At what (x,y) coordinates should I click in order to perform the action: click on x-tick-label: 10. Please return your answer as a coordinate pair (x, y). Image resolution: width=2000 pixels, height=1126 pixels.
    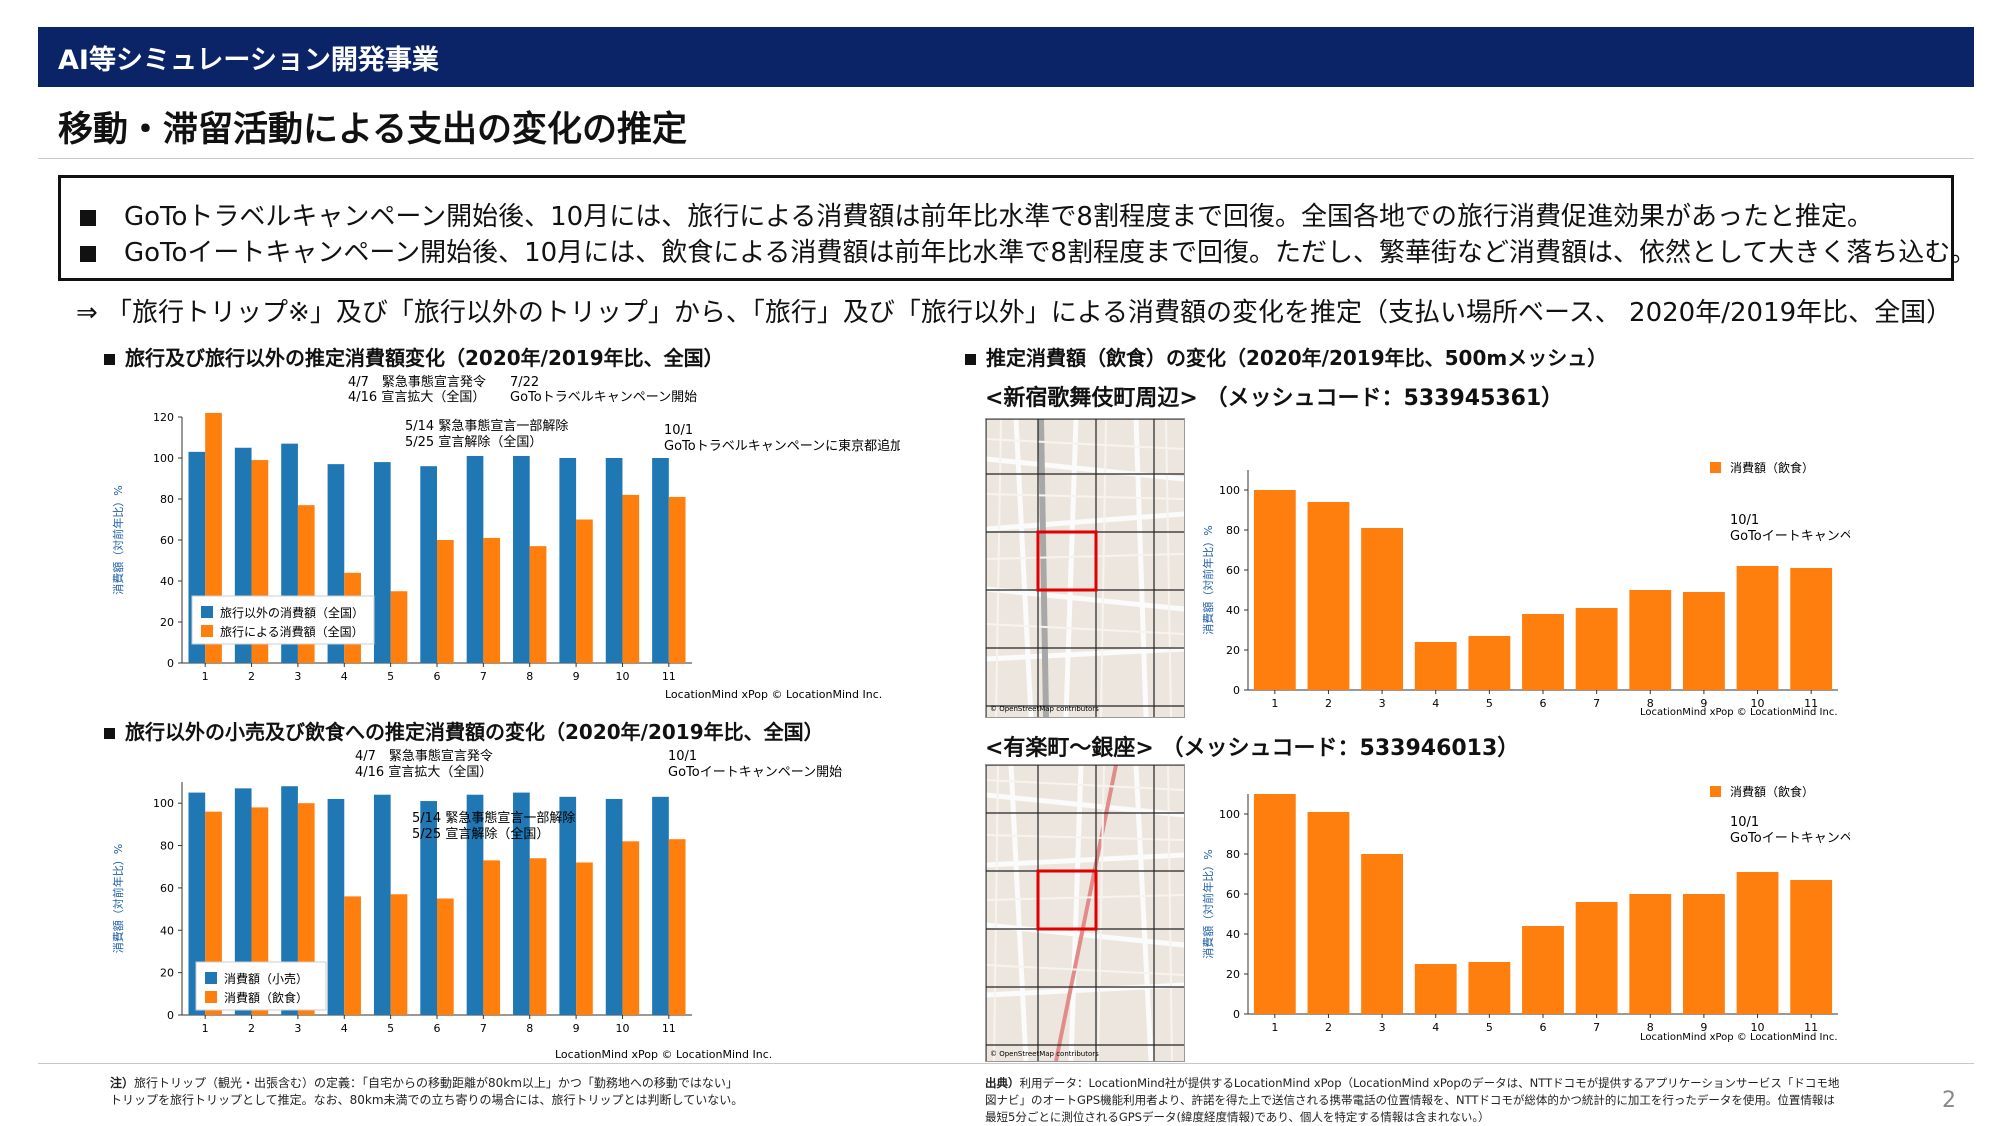
    Looking at the image, I should click on (622, 1028).